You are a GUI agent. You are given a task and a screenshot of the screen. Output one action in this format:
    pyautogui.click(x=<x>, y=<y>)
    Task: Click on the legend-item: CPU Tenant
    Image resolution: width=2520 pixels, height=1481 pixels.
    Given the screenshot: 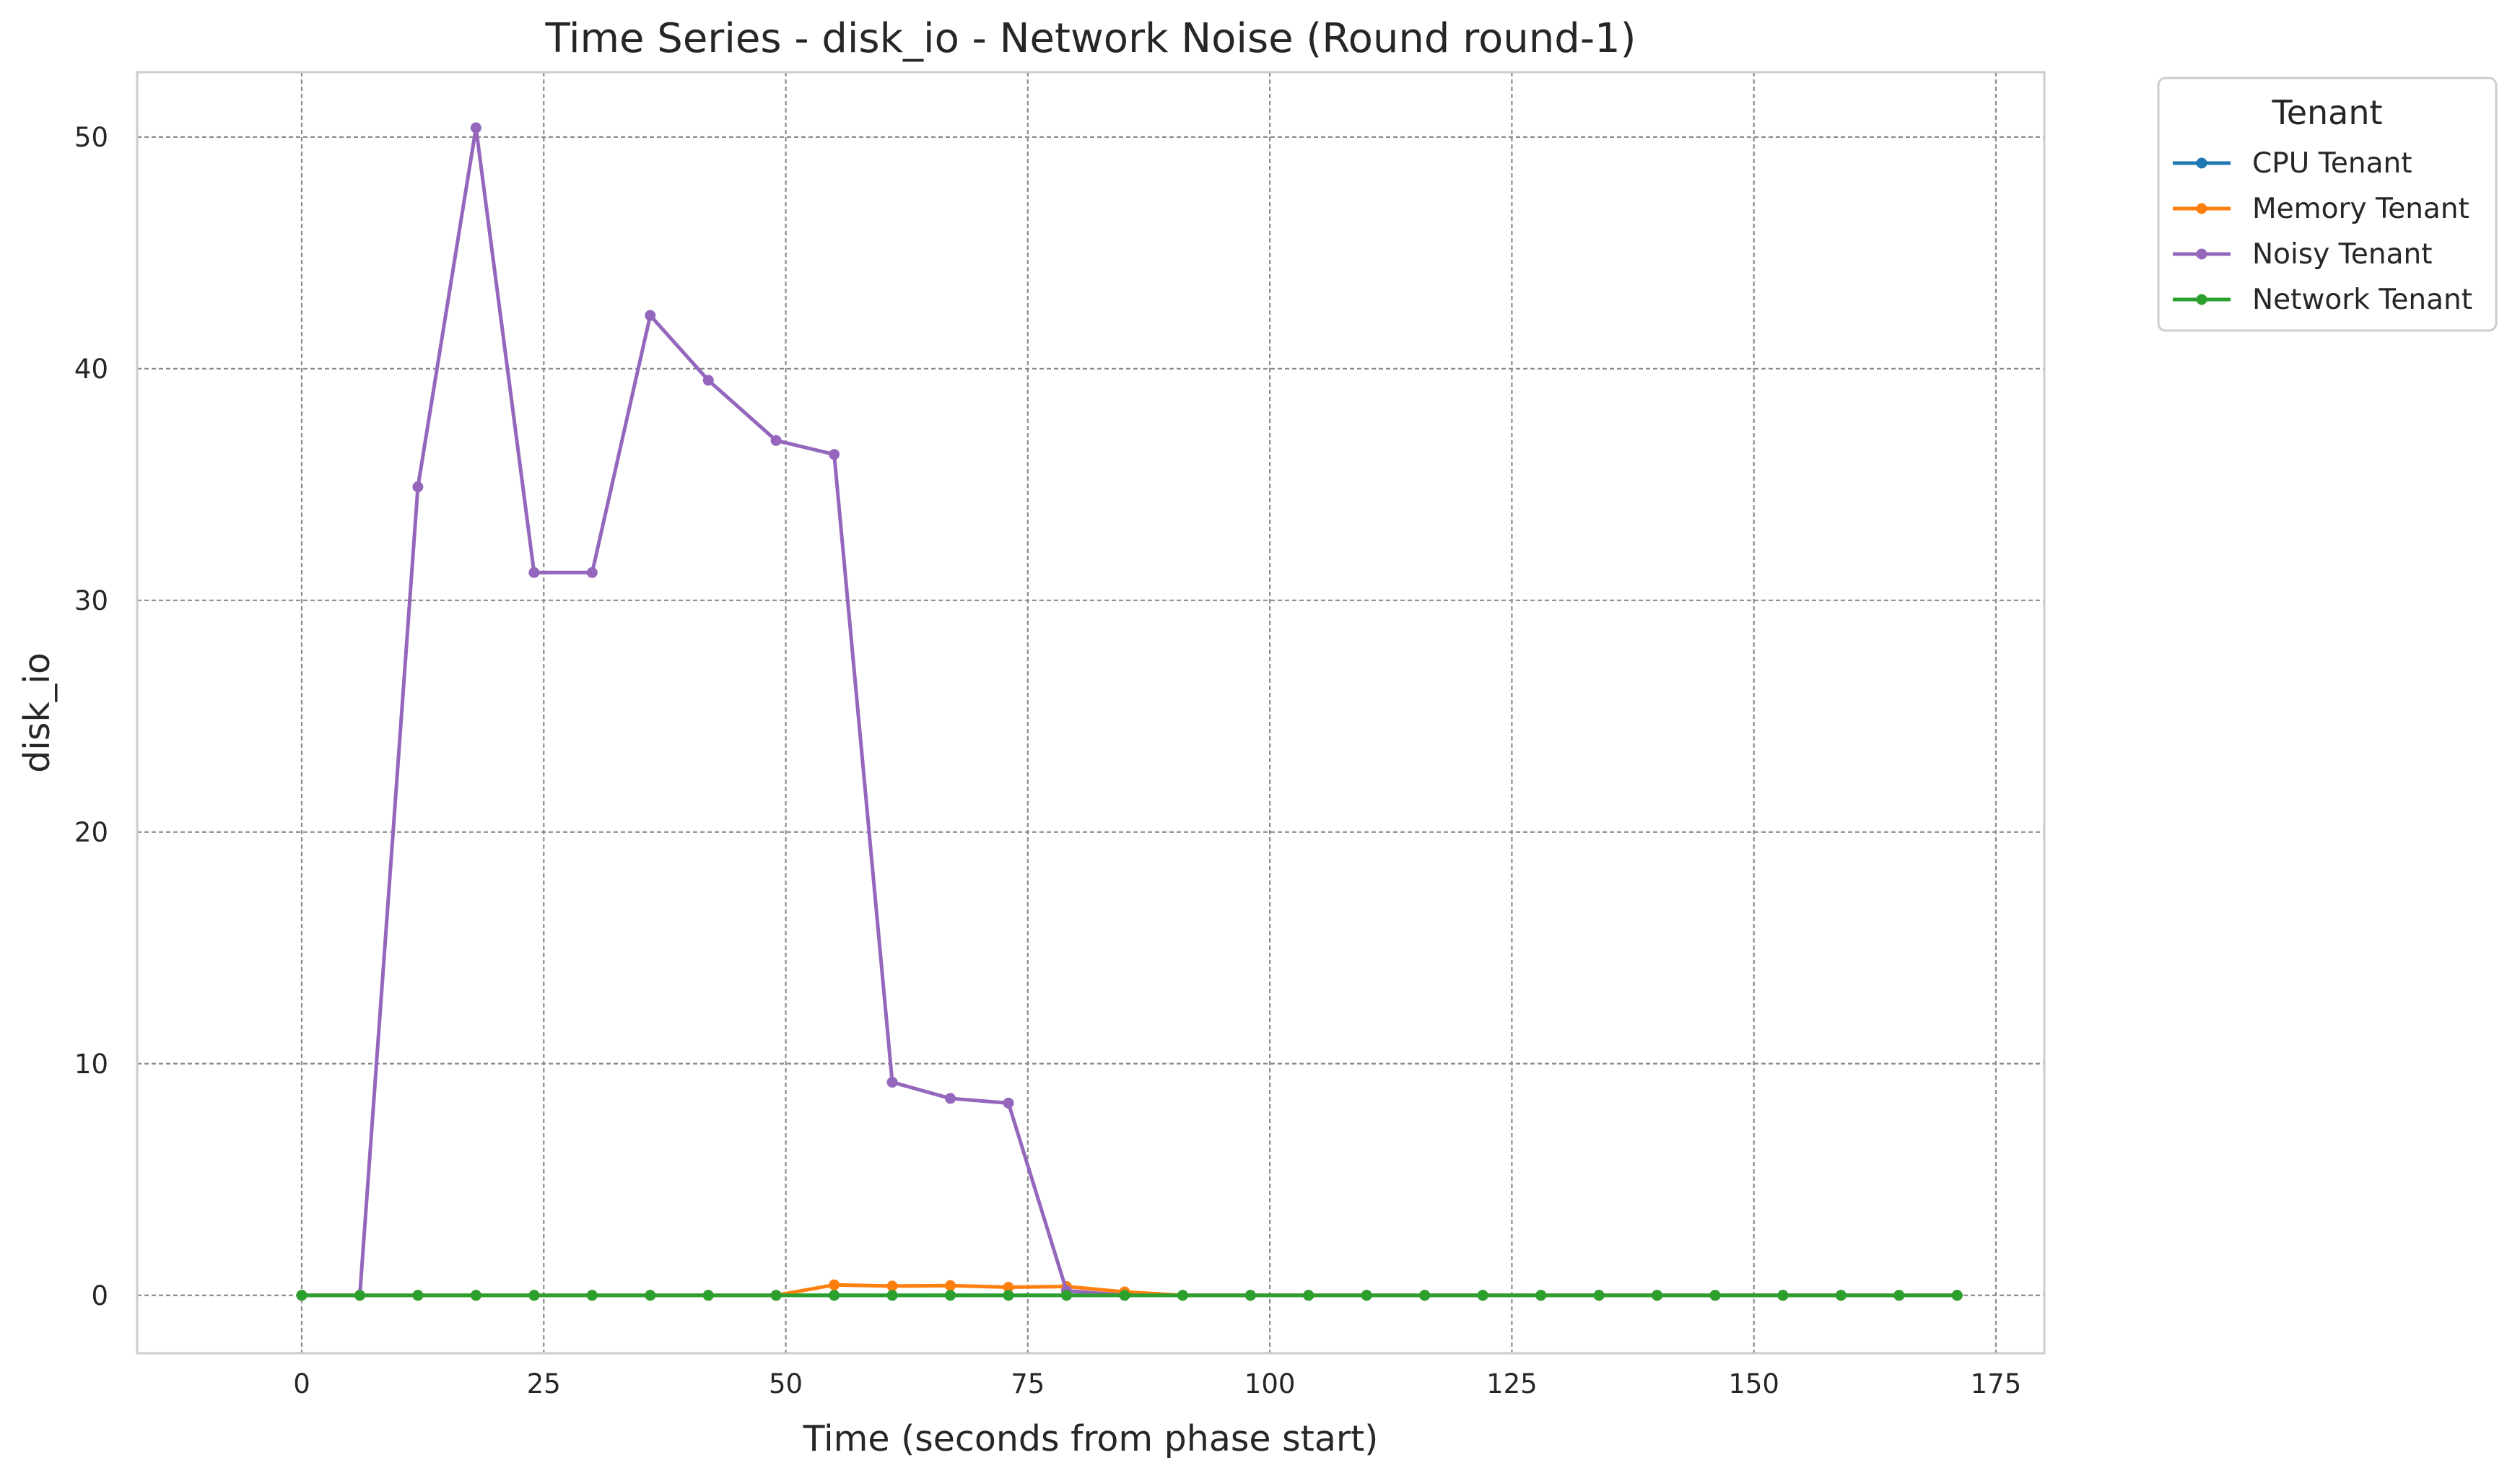 What is the action you would take?
    pyautogui.click(x=2292, y=163)
    